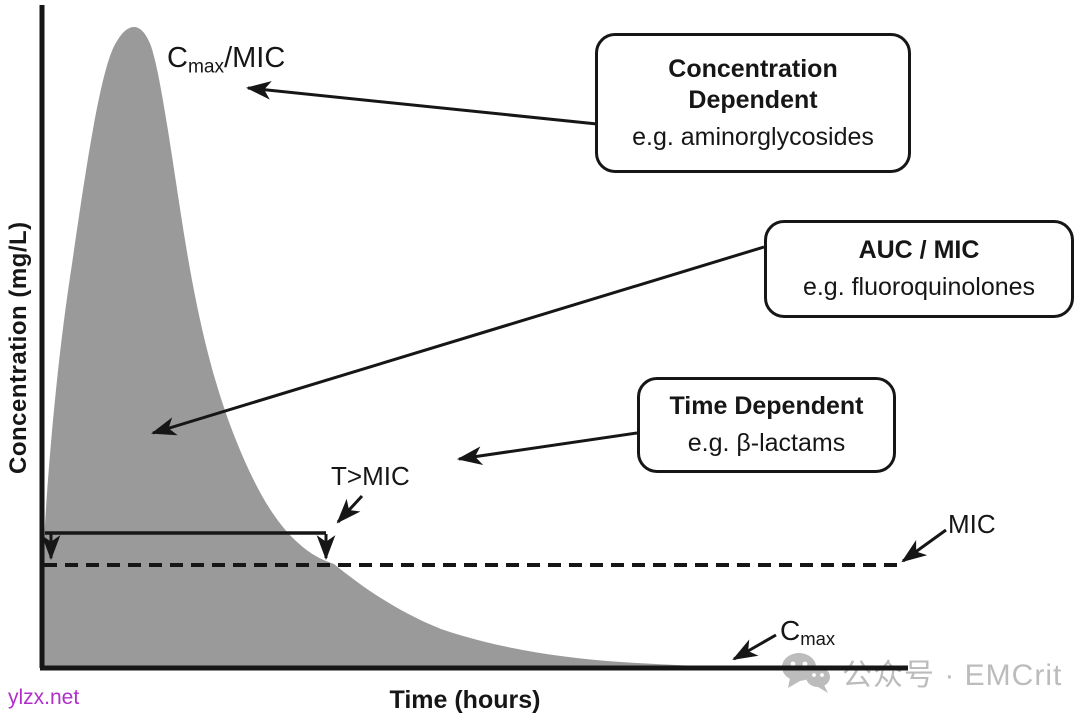 The height and width of the screenshot is (718, 1080). I want to click on callout-example: e.g. β-lactams, so click(766, 443).